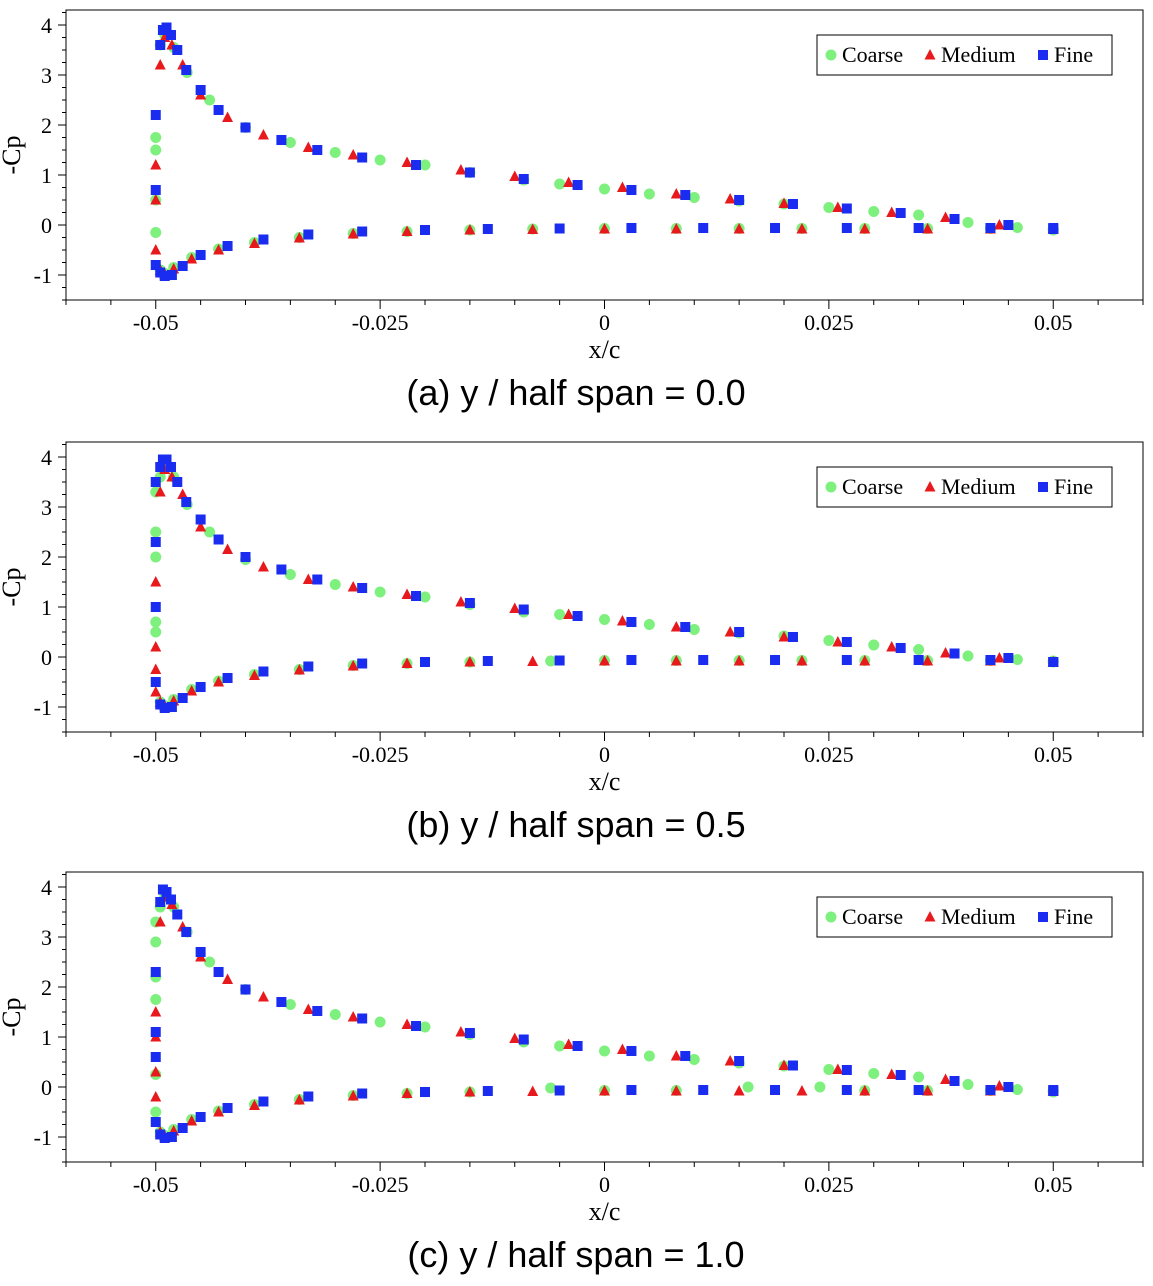 The height and width of the screenshot is (1286, 1153). I want to click on y-tick-label: -1, so click(43, 707).